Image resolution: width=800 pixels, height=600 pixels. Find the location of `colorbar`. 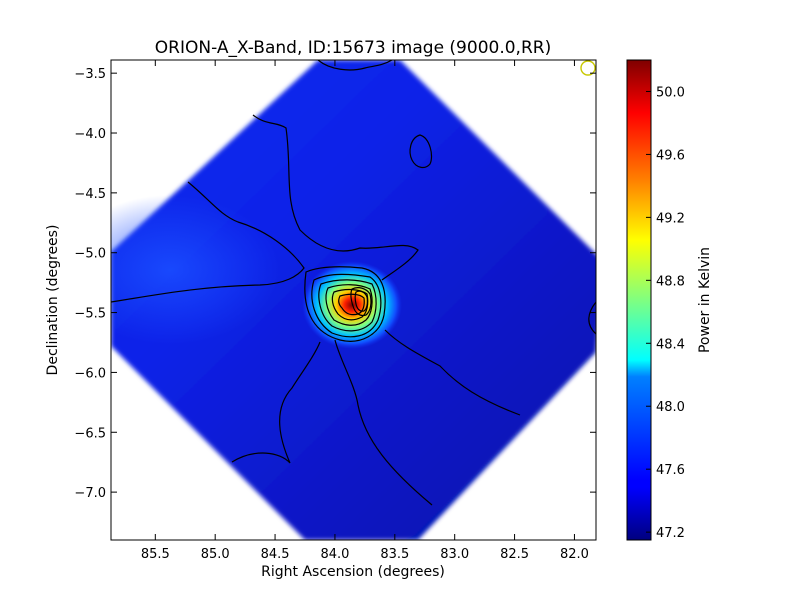

colorbar is located at coordinates (639, 300).